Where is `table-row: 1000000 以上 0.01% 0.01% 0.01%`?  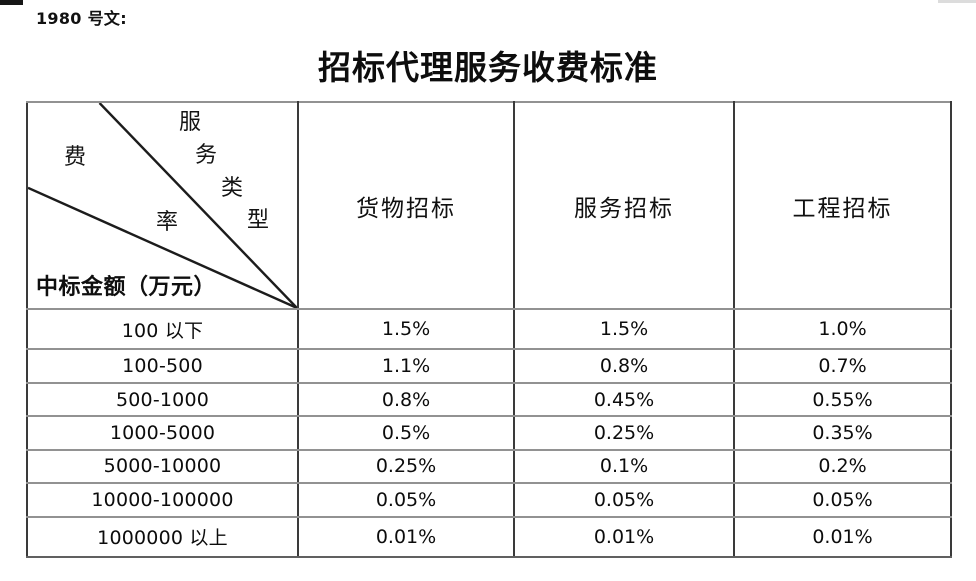
table-row: 1000000 以上 0.01% 0.01% 0.01% is located at coordinates (489, 537).